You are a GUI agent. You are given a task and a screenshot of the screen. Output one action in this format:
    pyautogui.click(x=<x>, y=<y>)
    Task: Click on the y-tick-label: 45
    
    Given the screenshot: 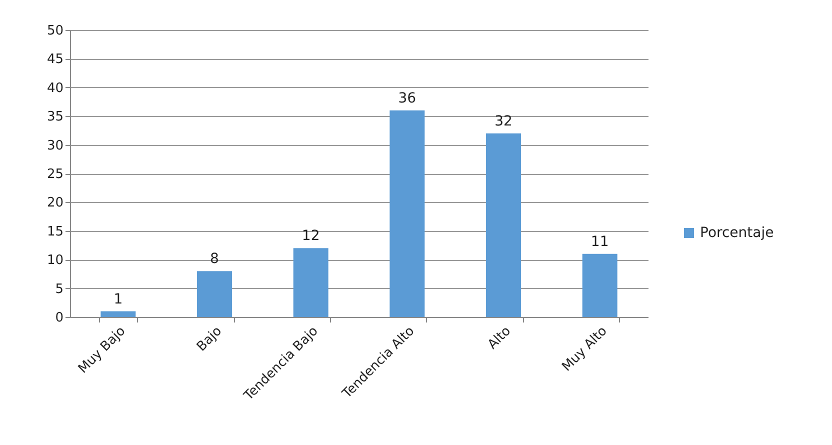 What is the action you would take?
    pyautogui.click(x=55, y=60)
    